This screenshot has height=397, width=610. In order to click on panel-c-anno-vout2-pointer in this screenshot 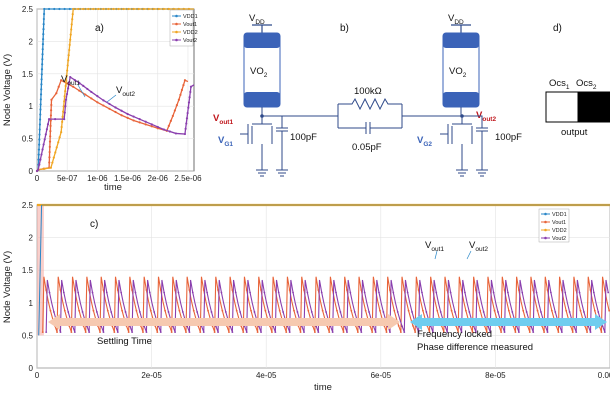, I will do `click(469, 255)`.